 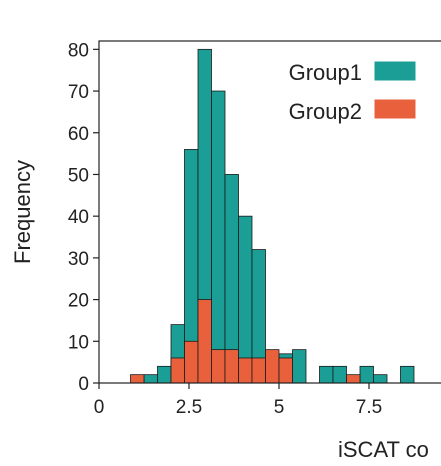 I want to click on y-tick-label: 30, so click(x=78, y=259).